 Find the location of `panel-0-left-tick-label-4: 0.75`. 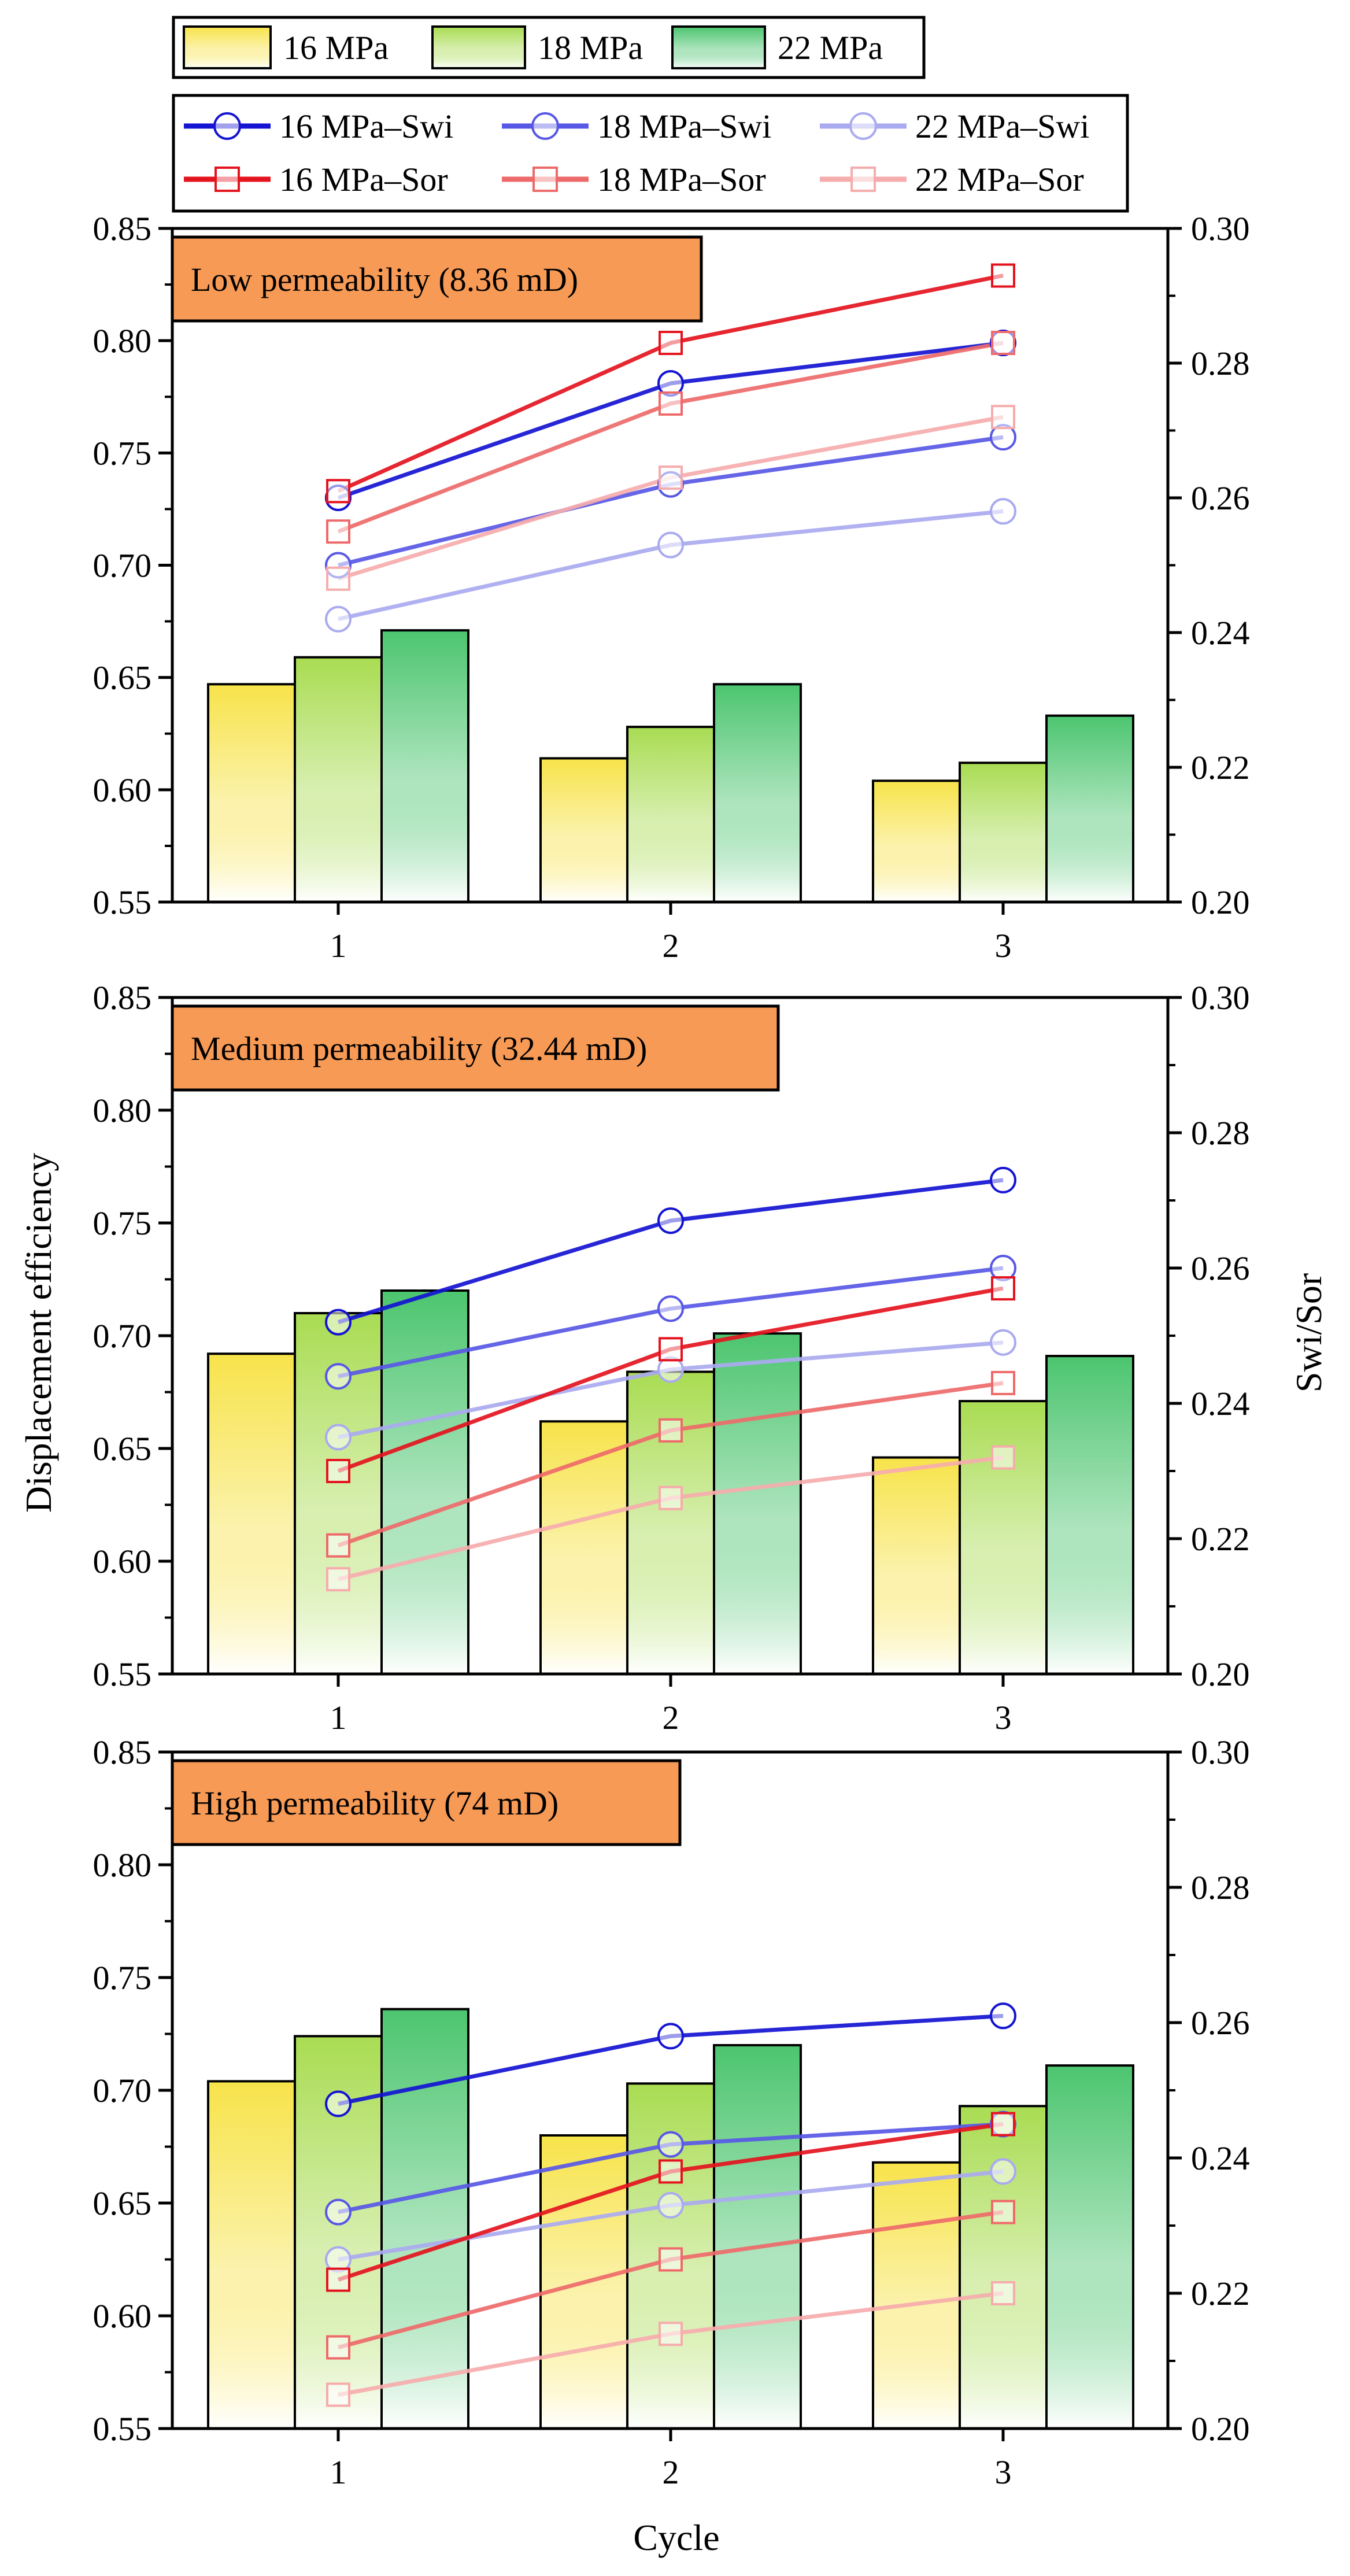

panel-0-left-tick-label-4: 0.75 is located at coordinates (122, 453).